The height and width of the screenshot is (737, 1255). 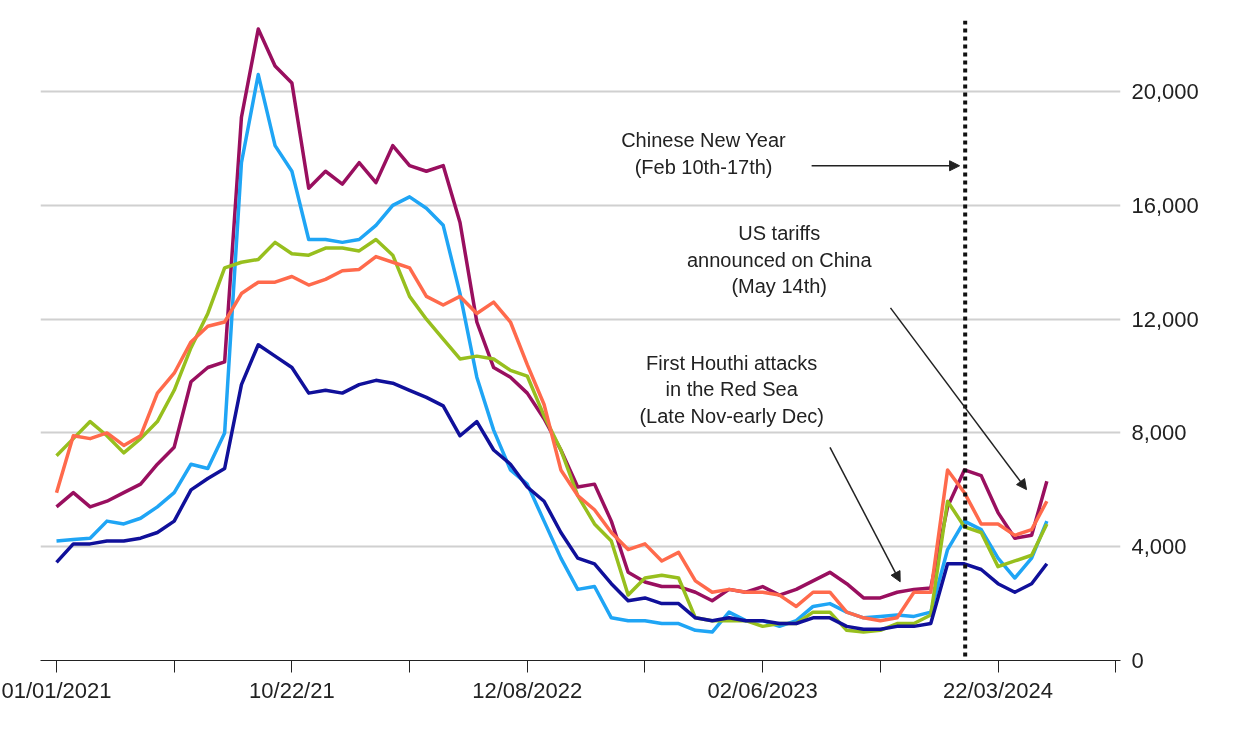 I want to click on y-tick-label: 16,000, so click(x=1165, y=205).